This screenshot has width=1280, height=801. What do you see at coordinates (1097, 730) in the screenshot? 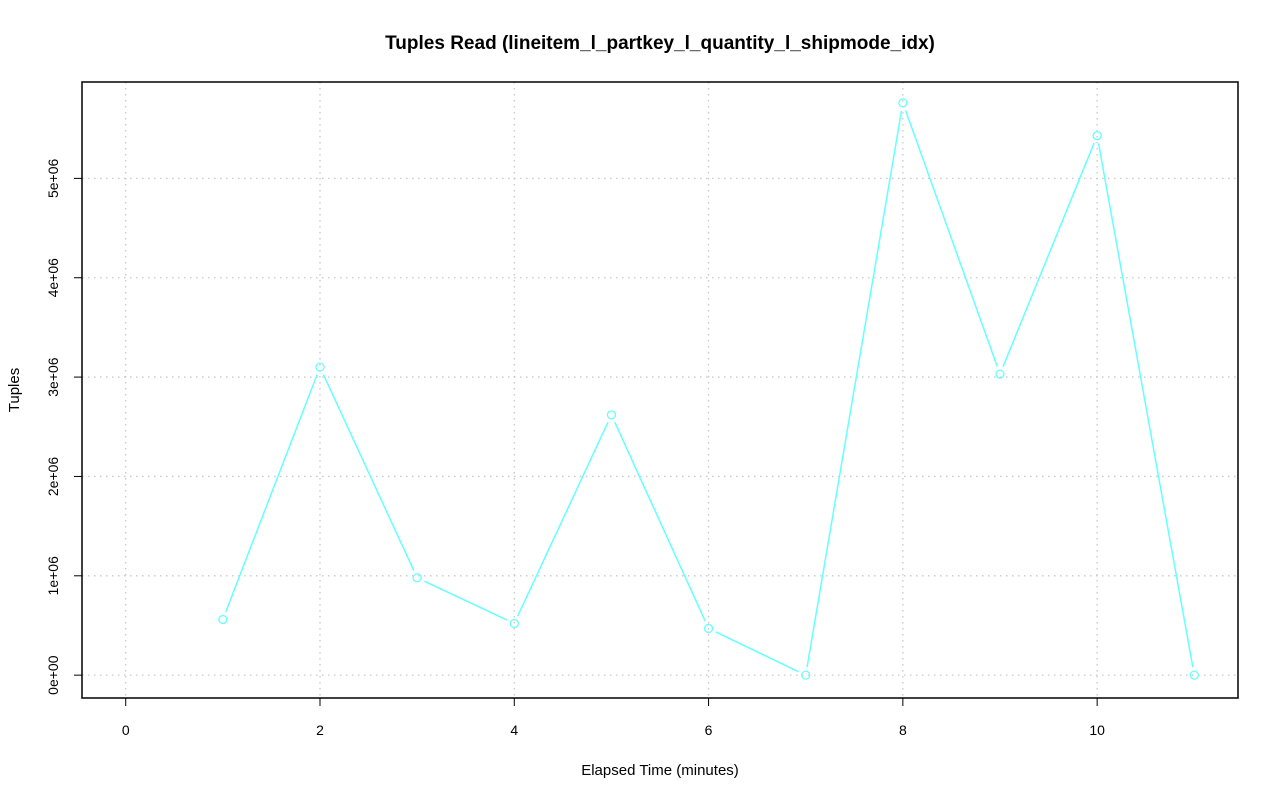
I see `x-tick-label: 10` at bounding box center [1097, 730].